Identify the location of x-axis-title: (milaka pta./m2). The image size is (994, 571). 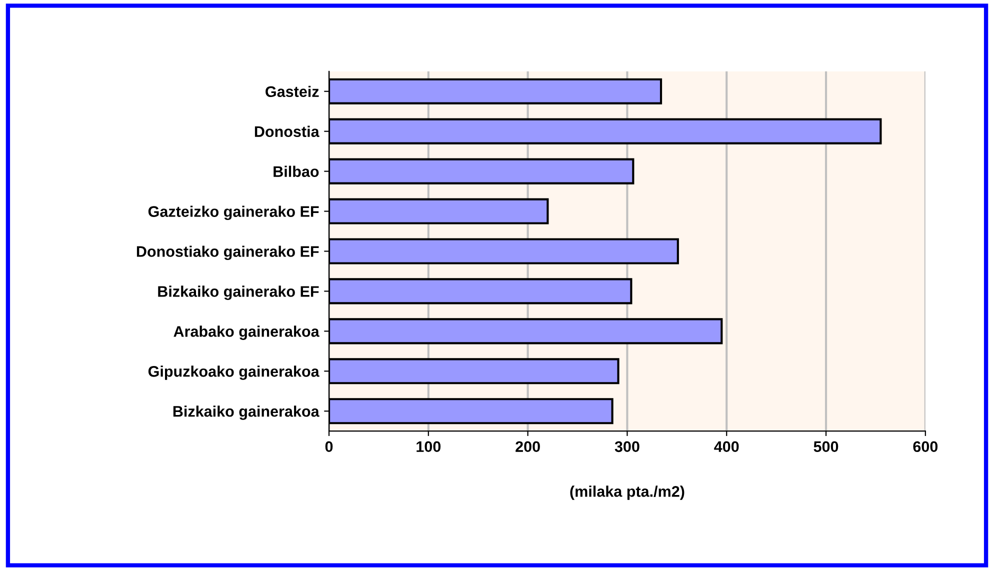
(627, 493).